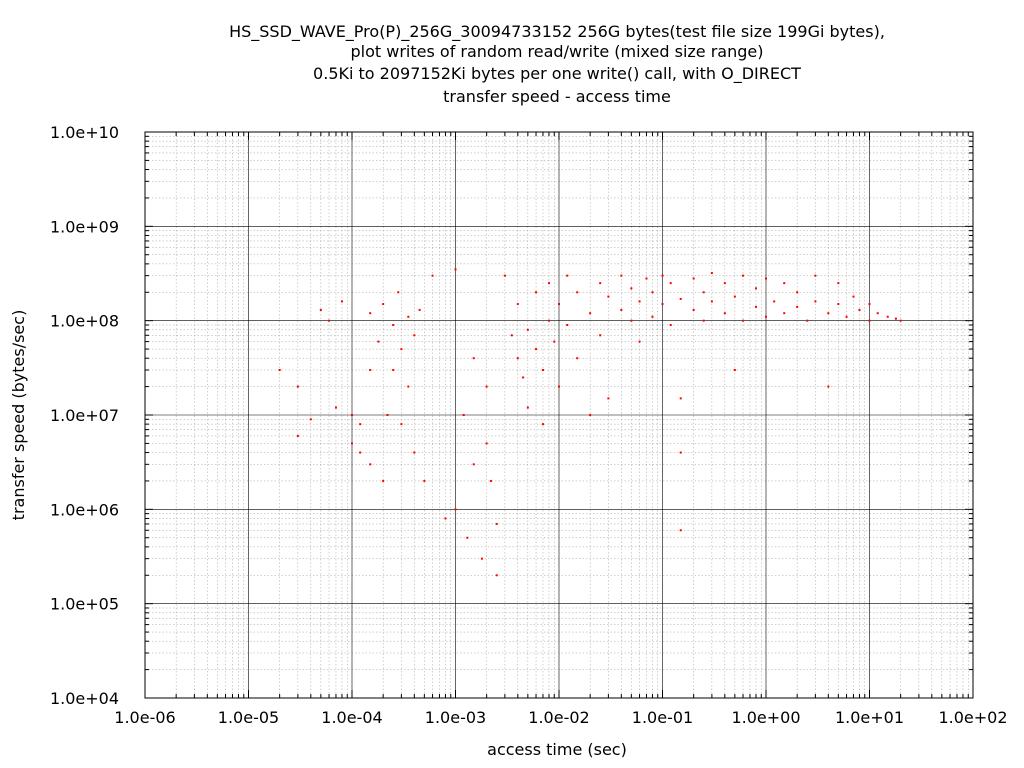 The image size is (1024, 768). Describe the element at coordinates (84, 509) in the screenshot. I see `y-tick-label: 1.0e+06` at that location.